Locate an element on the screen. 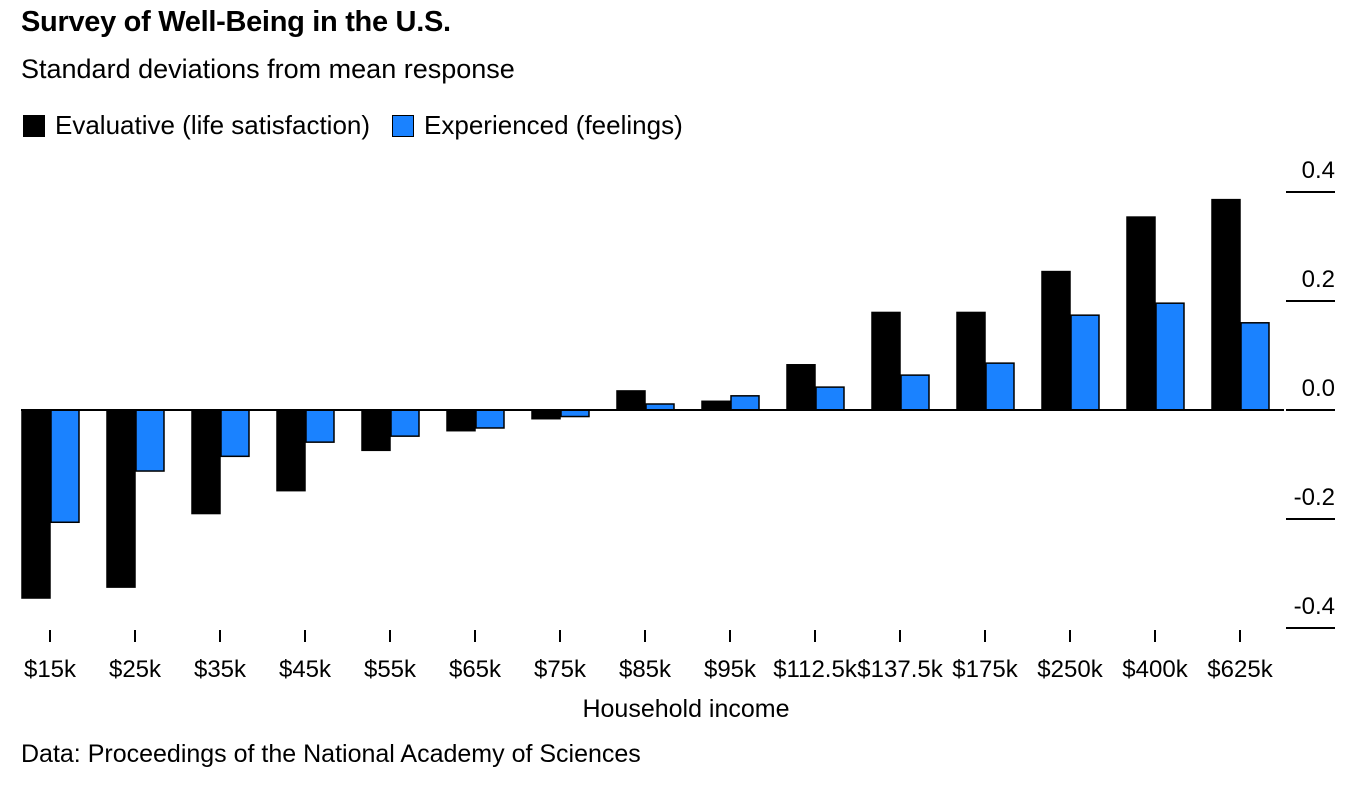 This screenshot has height=790, width=1358. chart-title: Survey of Well-Being in the U.S. is located at coordinates (236, 22).